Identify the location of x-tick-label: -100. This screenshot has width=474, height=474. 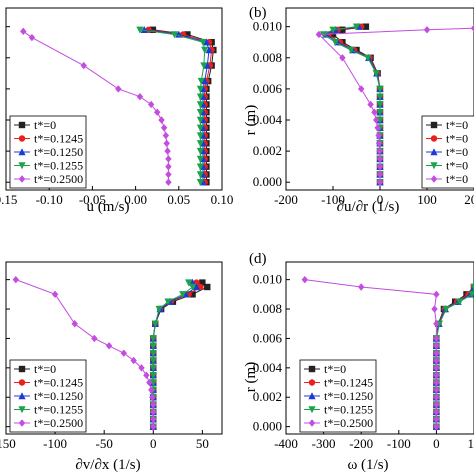
(399, 443).